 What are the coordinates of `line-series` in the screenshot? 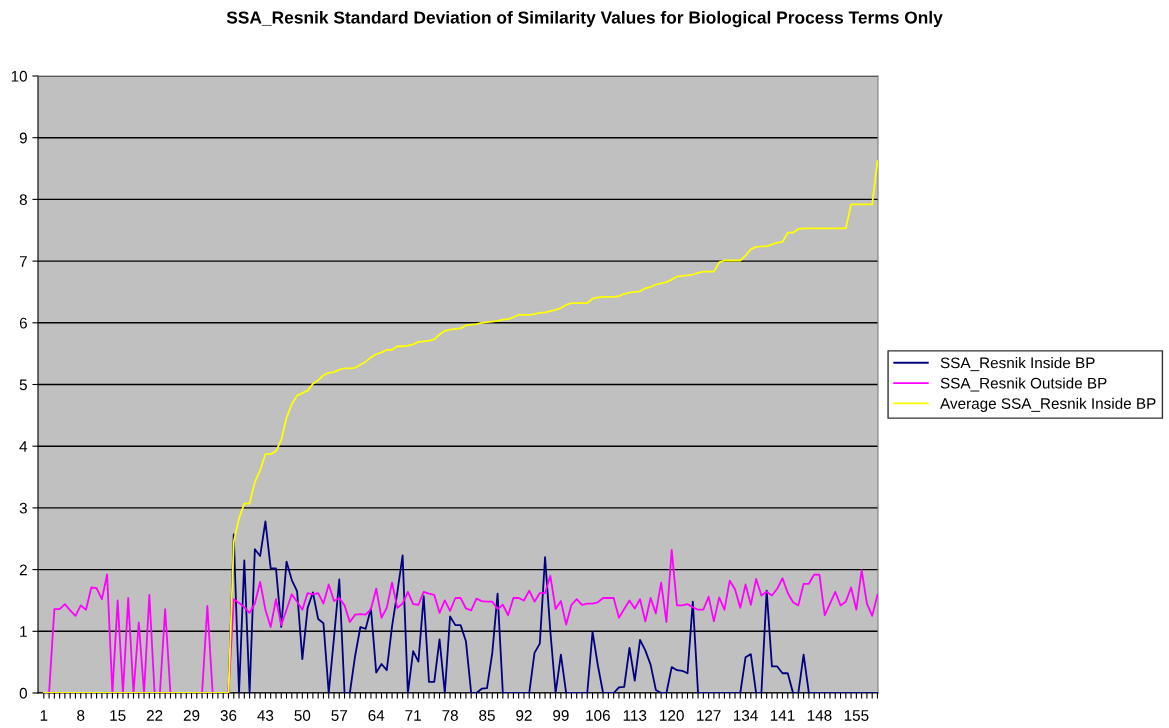 It's located at (552, 606).